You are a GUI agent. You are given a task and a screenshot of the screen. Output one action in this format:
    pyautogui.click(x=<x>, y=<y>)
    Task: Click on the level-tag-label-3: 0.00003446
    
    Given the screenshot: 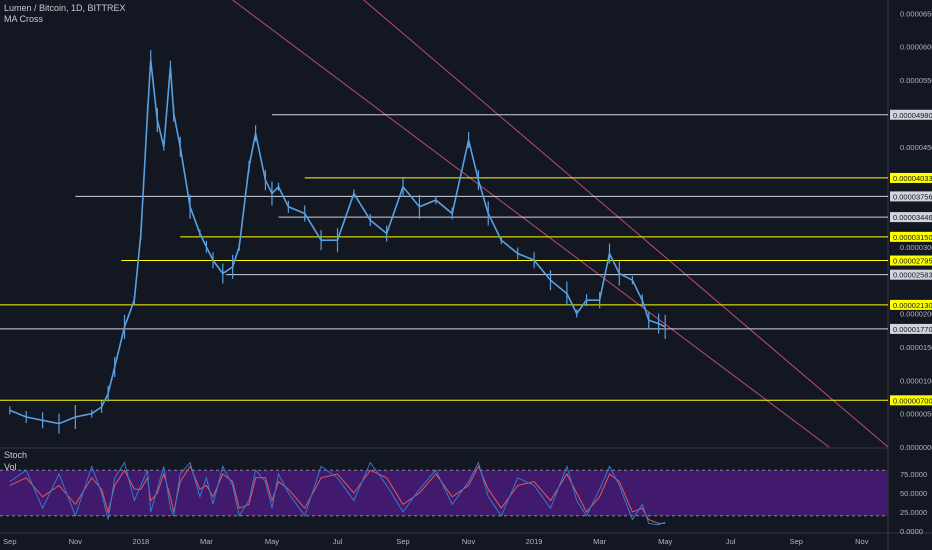 What is the action you would take?
    pyautogui.click(x=912, y=217)
    